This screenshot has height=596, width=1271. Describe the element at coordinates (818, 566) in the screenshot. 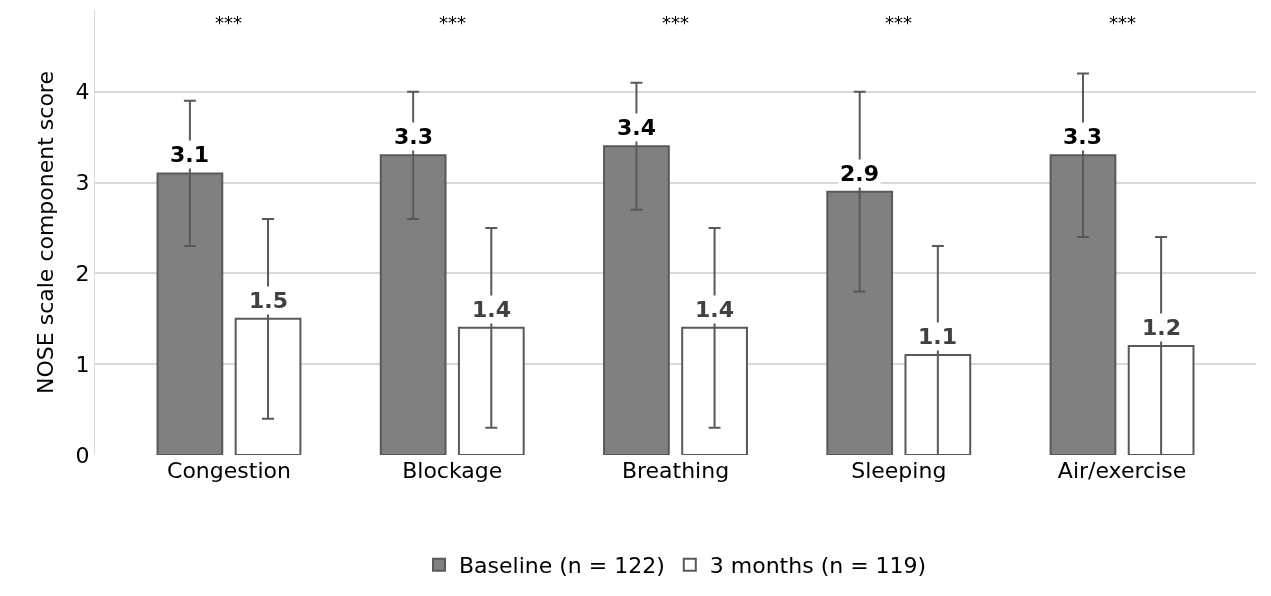

I see `legend-label: 3 months (n = 119)` at that location.